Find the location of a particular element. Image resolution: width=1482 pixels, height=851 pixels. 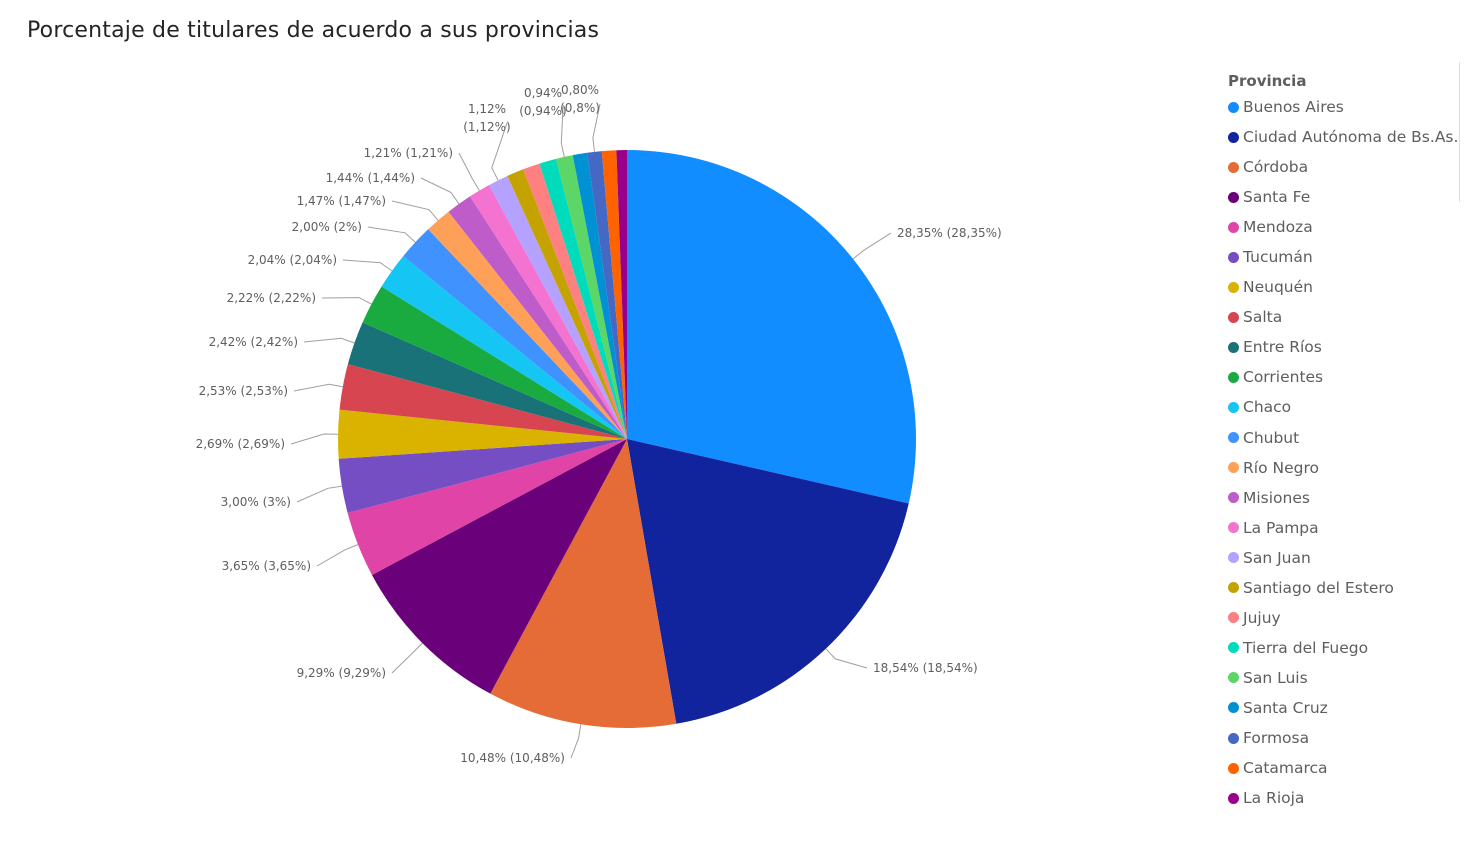

pie-slice-salta is located at coordinates (483, 401).